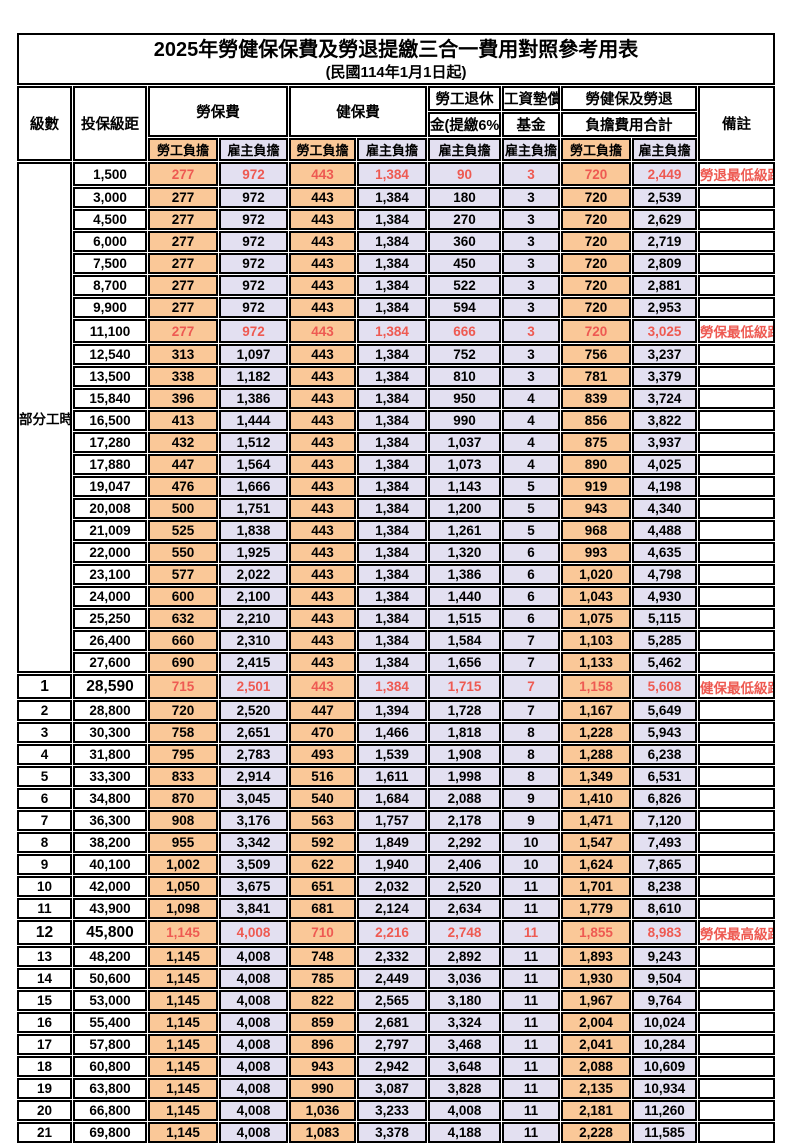  What do you see at coordinates (322, 1000) in the screenshot?
I see `health-employee-cell: 822` at bounding box center [322, 1000].